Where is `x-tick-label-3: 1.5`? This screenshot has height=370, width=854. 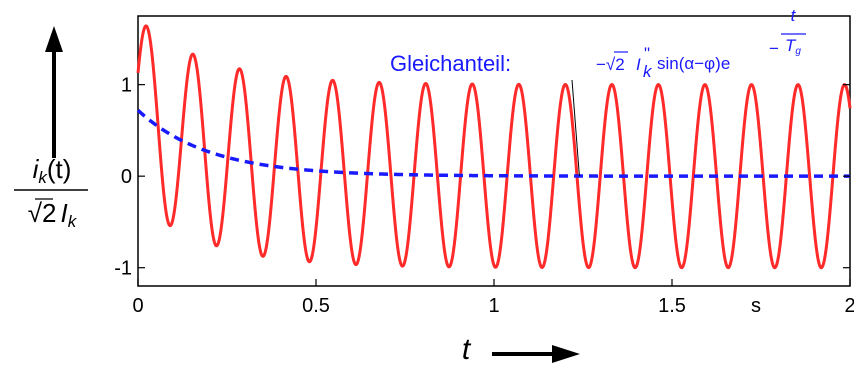 x-tick-label-3: 1.5 is located at coordinates (672, 306).